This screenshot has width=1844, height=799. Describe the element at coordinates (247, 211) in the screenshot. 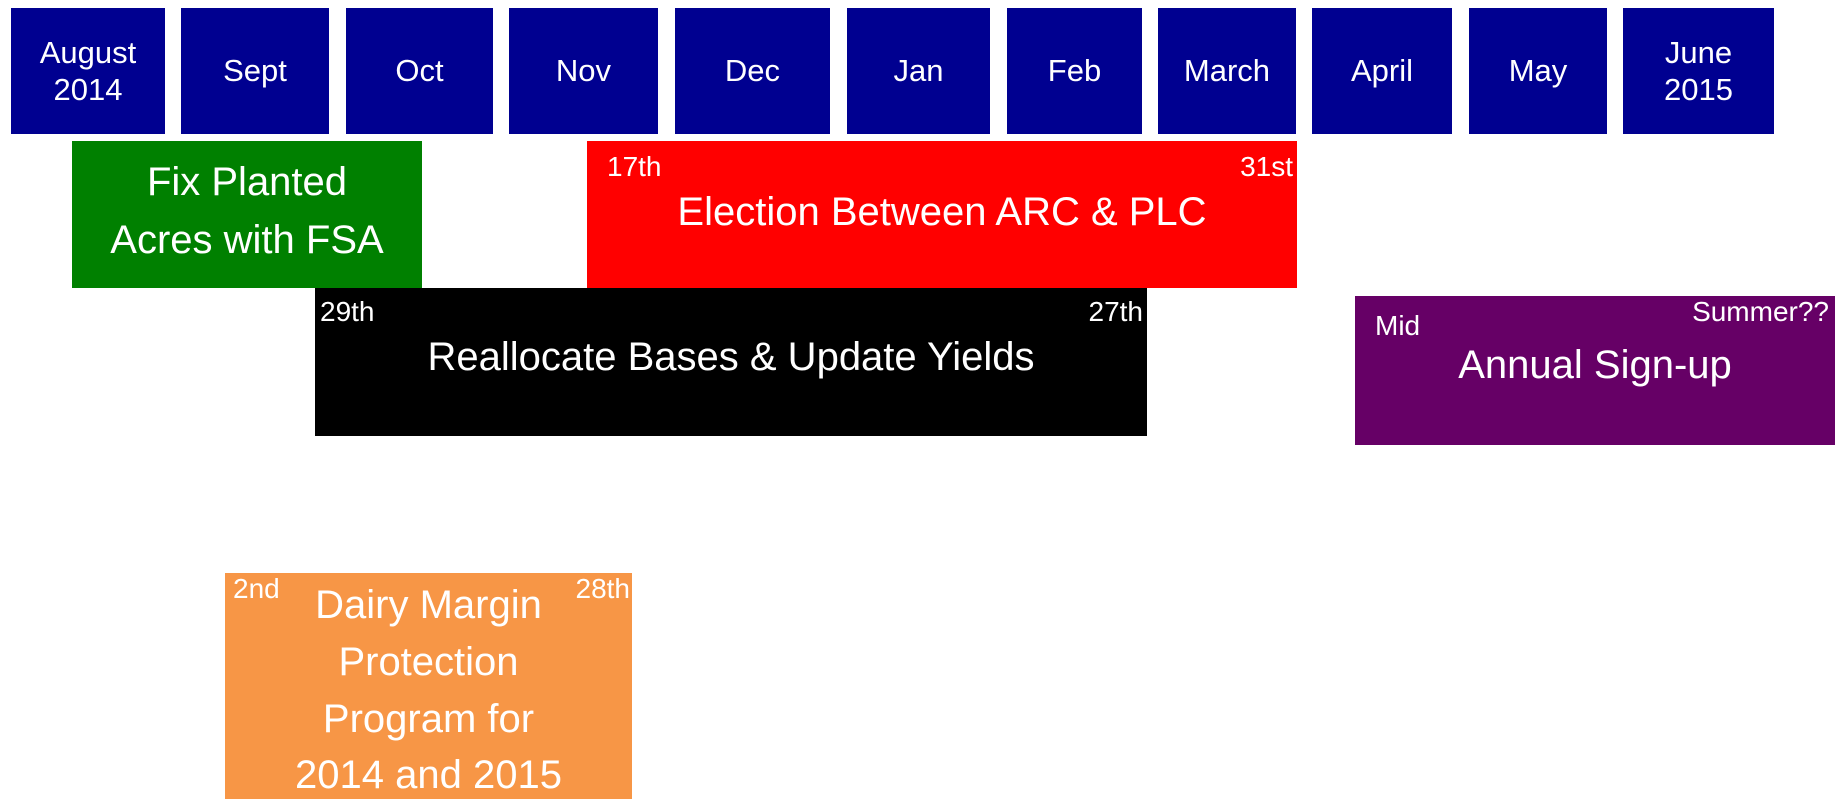

I see `bar-label: Fix Planted Acres with FSA` at that location.